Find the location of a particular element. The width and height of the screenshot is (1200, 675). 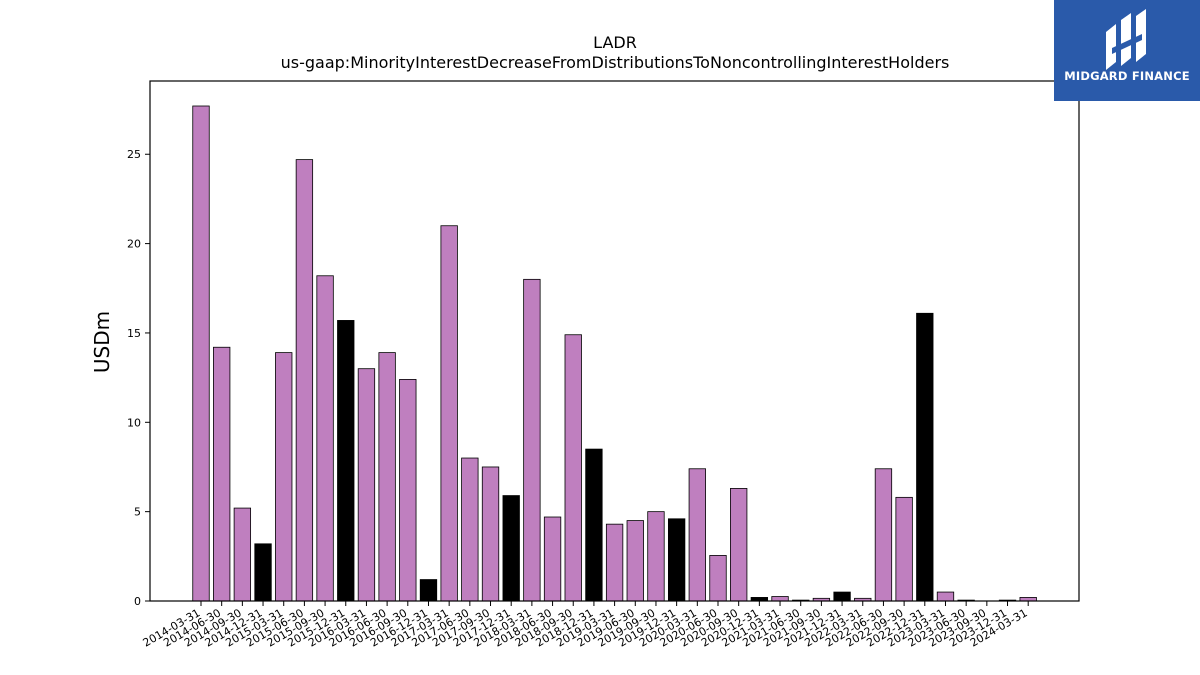

y-ticks: 0 5 10 15 20 25 is located at coordinates (138, 378).